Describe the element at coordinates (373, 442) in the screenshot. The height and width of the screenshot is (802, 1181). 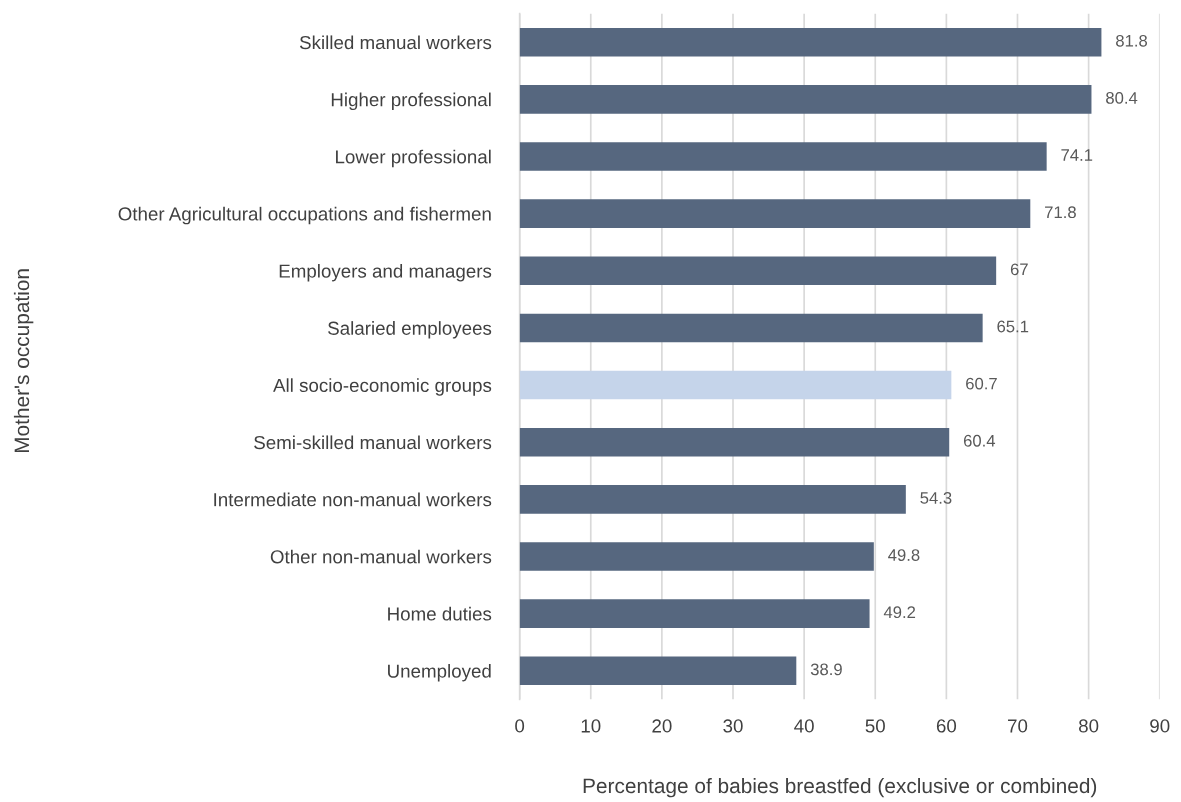
I see `y-tick-label: Semi-skilled manual workers` at that location.